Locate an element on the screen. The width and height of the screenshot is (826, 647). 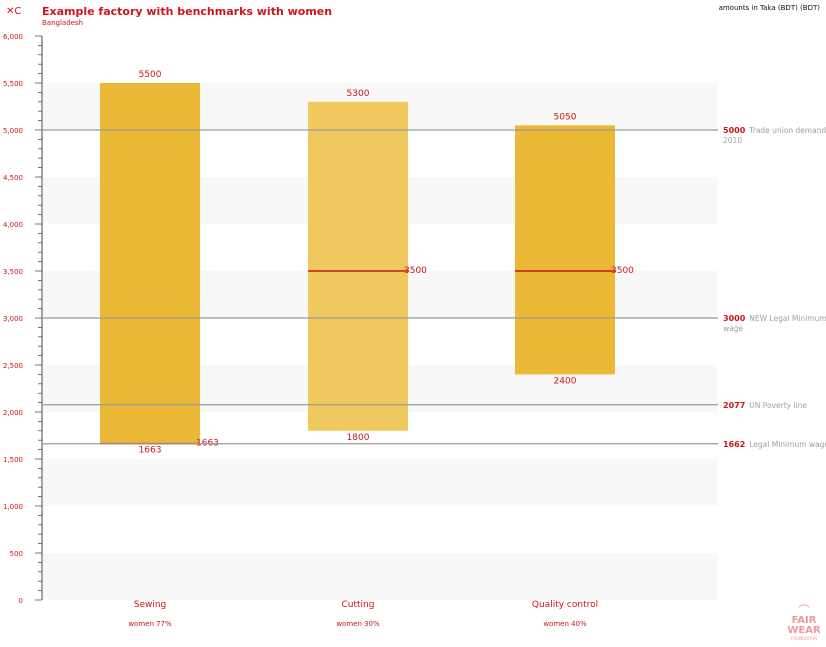
y-tick-label: 1,500 is located at coordinates (13, 460).